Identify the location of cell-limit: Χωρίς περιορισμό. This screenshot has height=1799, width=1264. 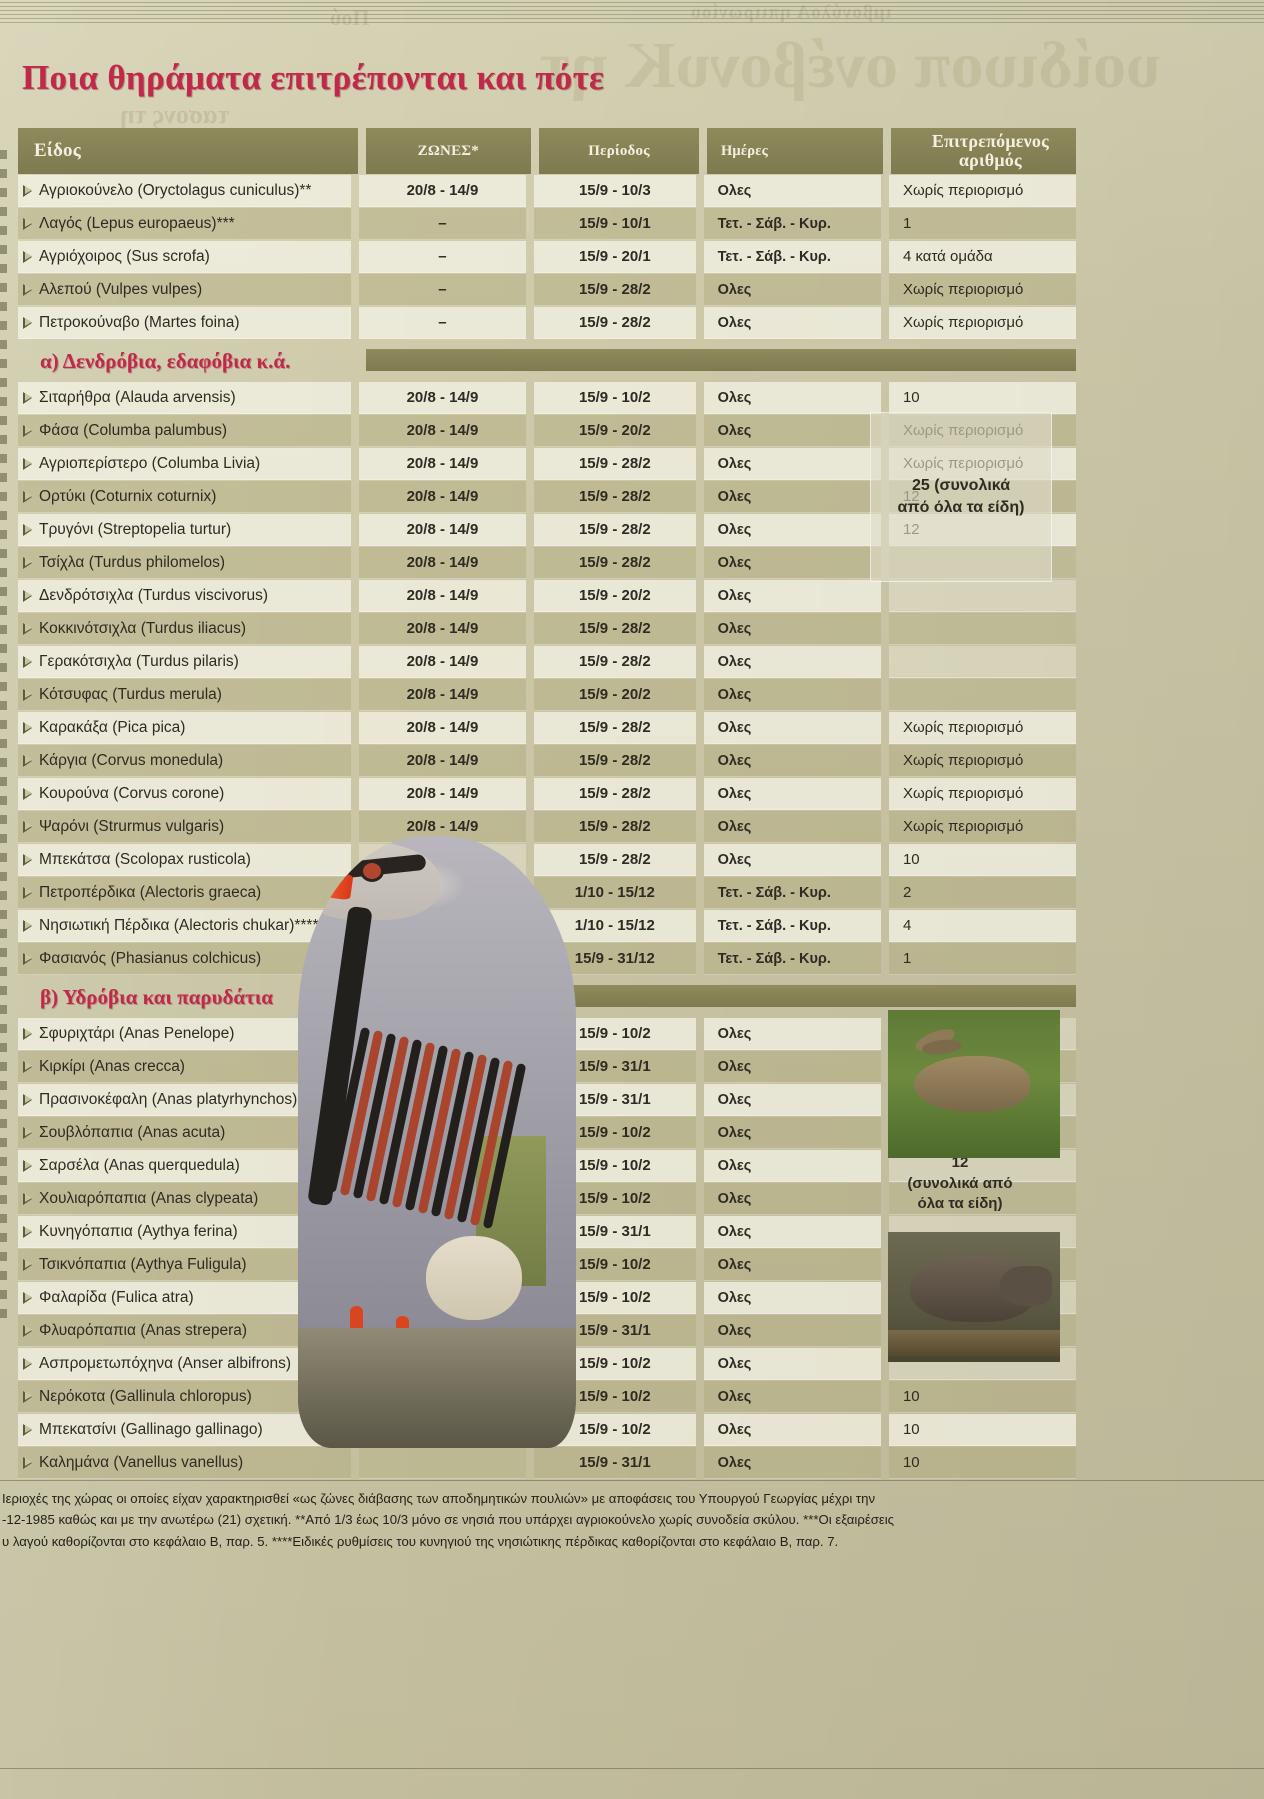
(982, 827).